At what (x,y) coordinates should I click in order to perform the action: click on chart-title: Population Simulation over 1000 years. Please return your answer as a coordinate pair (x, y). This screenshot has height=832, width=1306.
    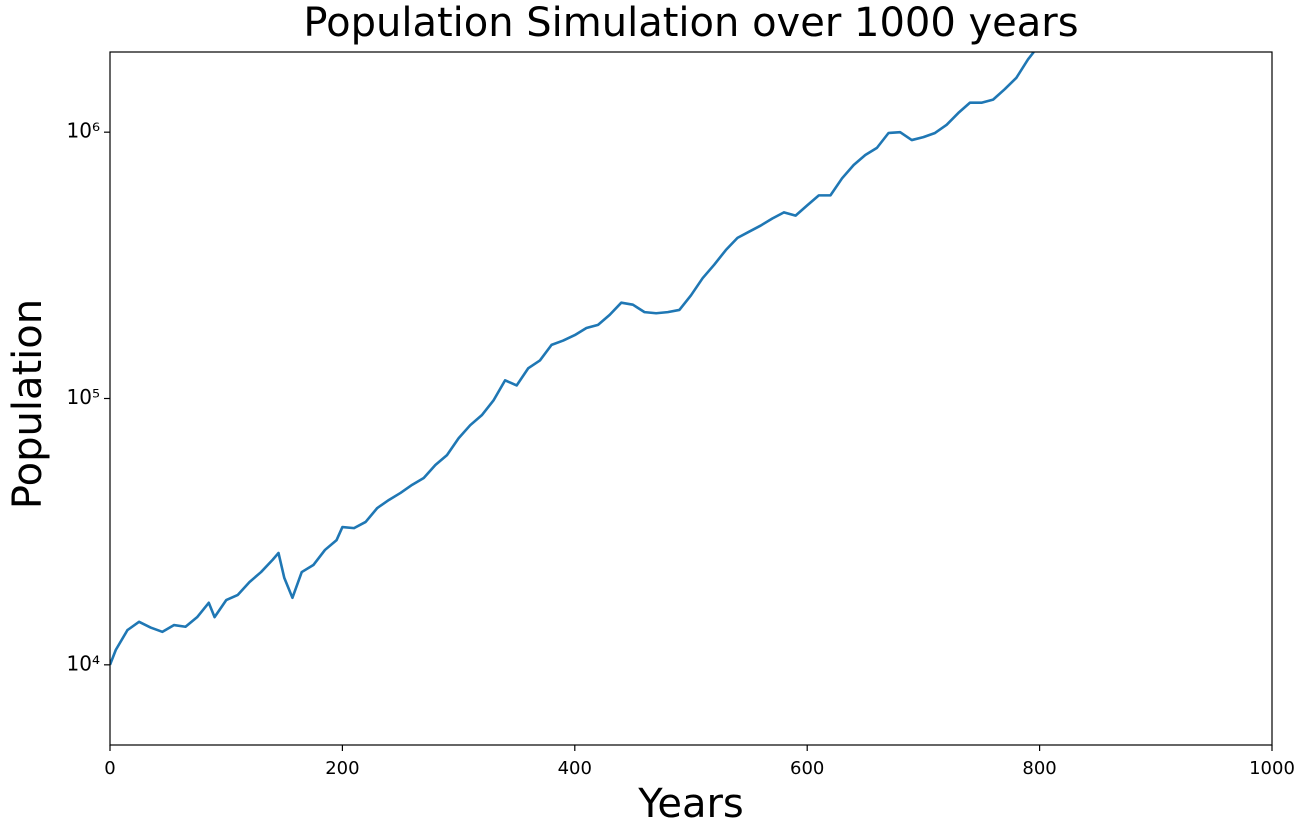
    Looking at the image, I should click on (690, 23).